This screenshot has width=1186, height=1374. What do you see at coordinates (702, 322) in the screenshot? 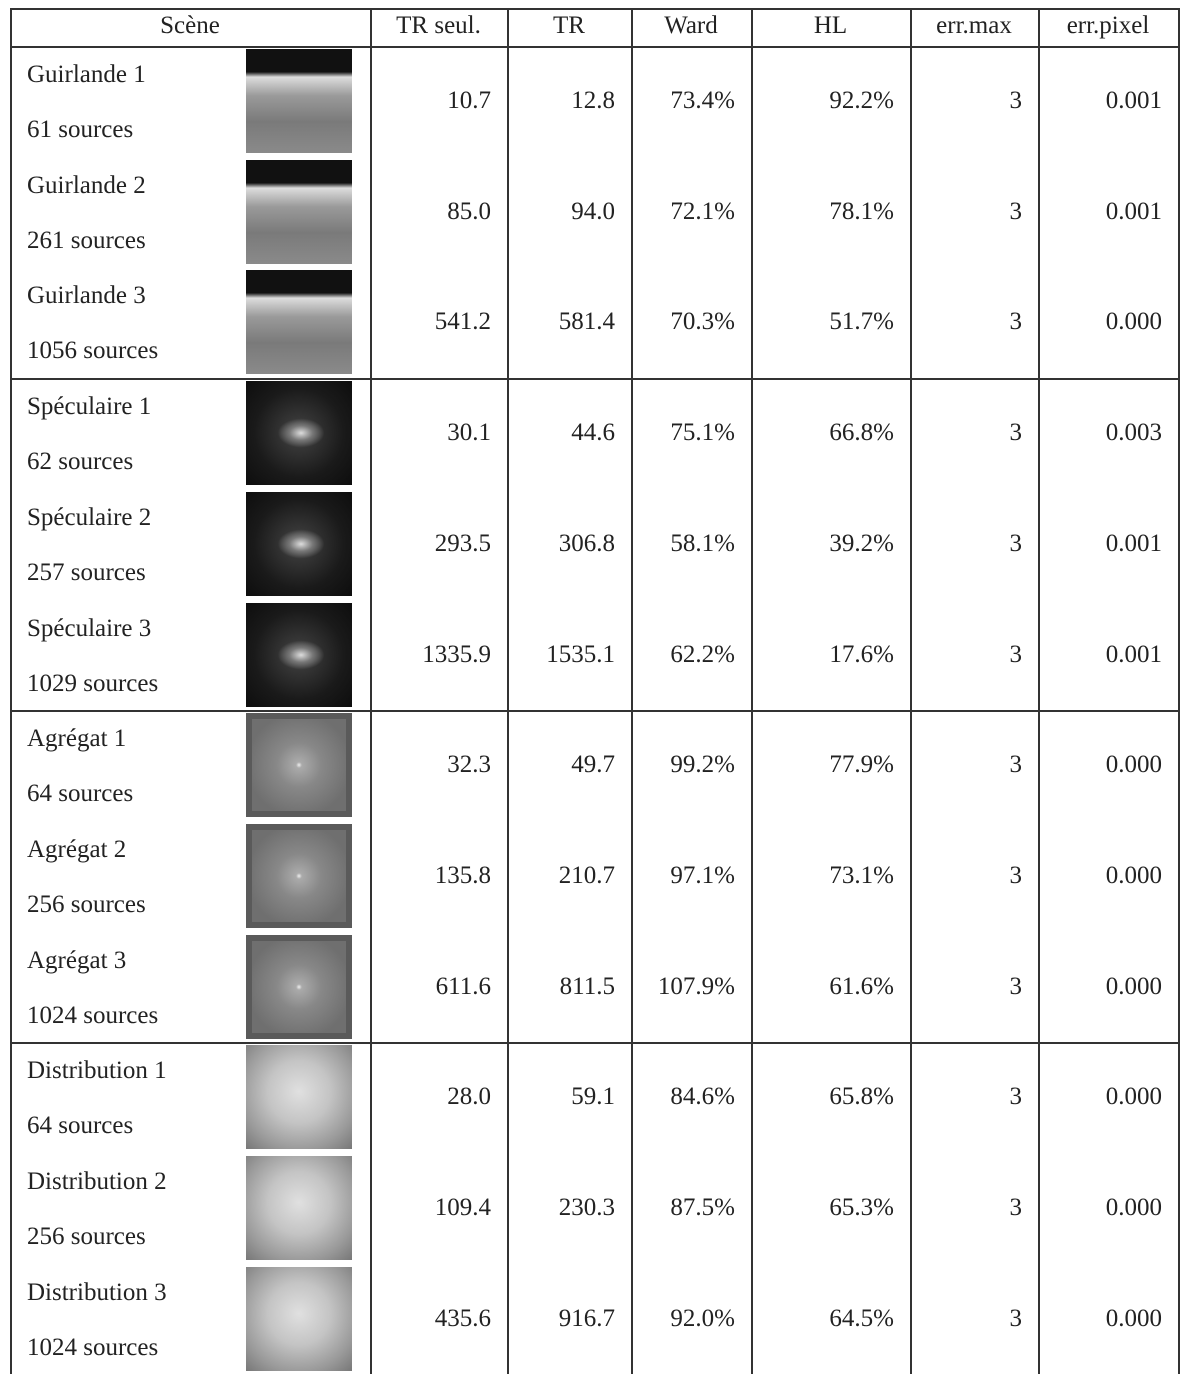
I see `value-cell: 70.3%` at bounding box center [702, 322].